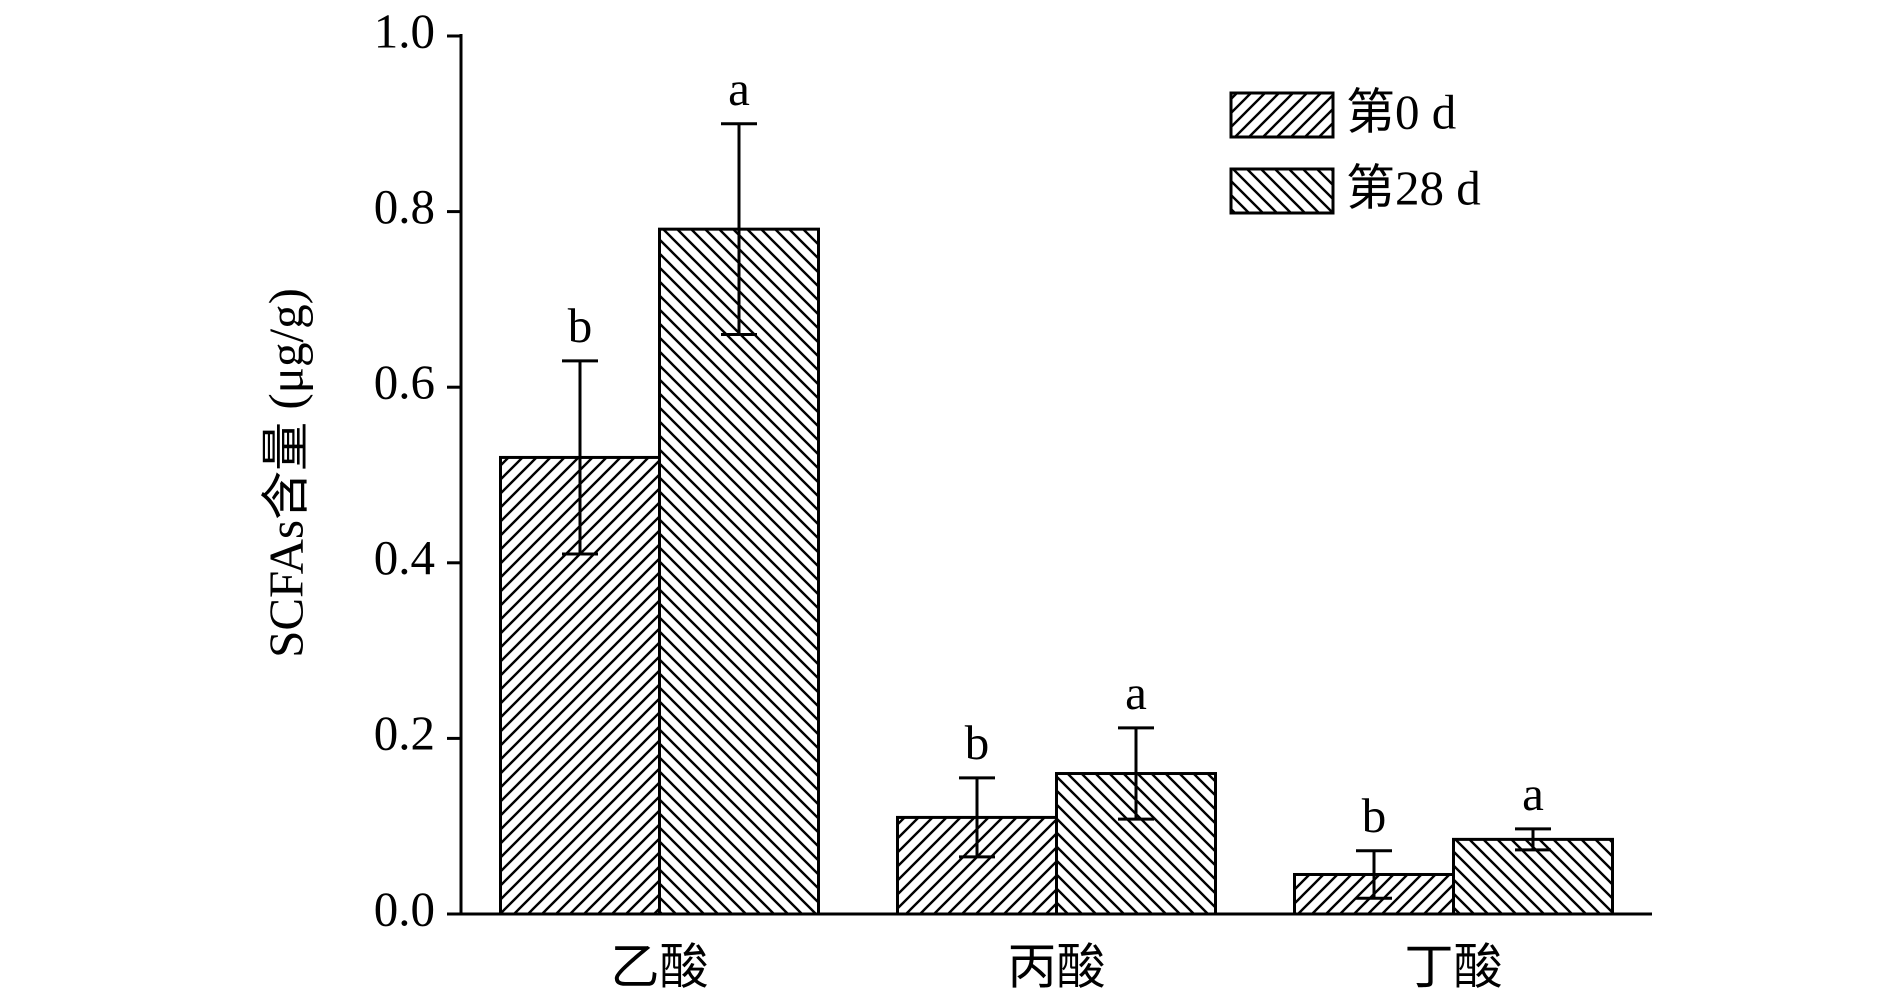 The height and width of the screenshot is (1008, 1890). Describe the element at coordinates (659, 966) in the screenshot. I see `x-tick-label: 乙酸` at that location.